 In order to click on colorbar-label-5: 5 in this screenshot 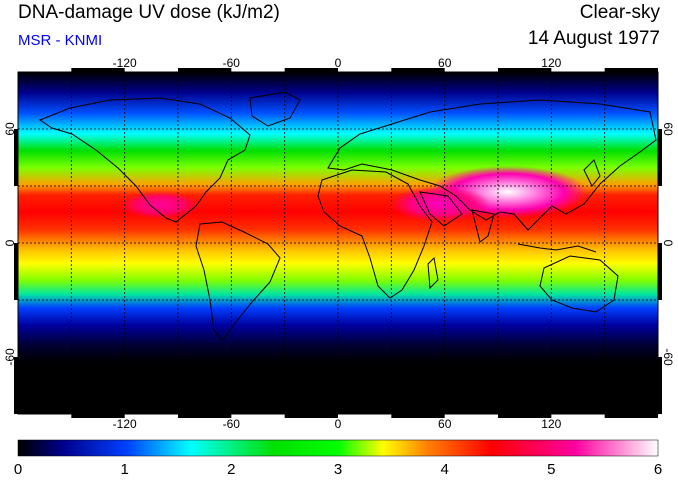, I will do `click(551, 469)`.